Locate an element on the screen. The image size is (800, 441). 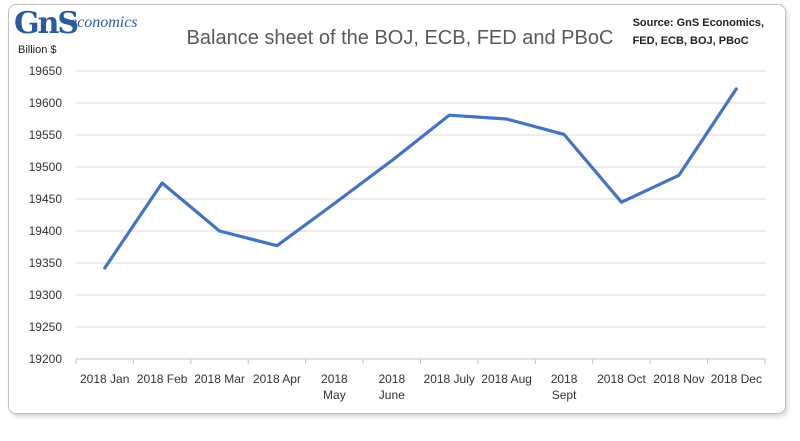
x-tick-label: 2018 Dec is located at coordinates (736, 379).